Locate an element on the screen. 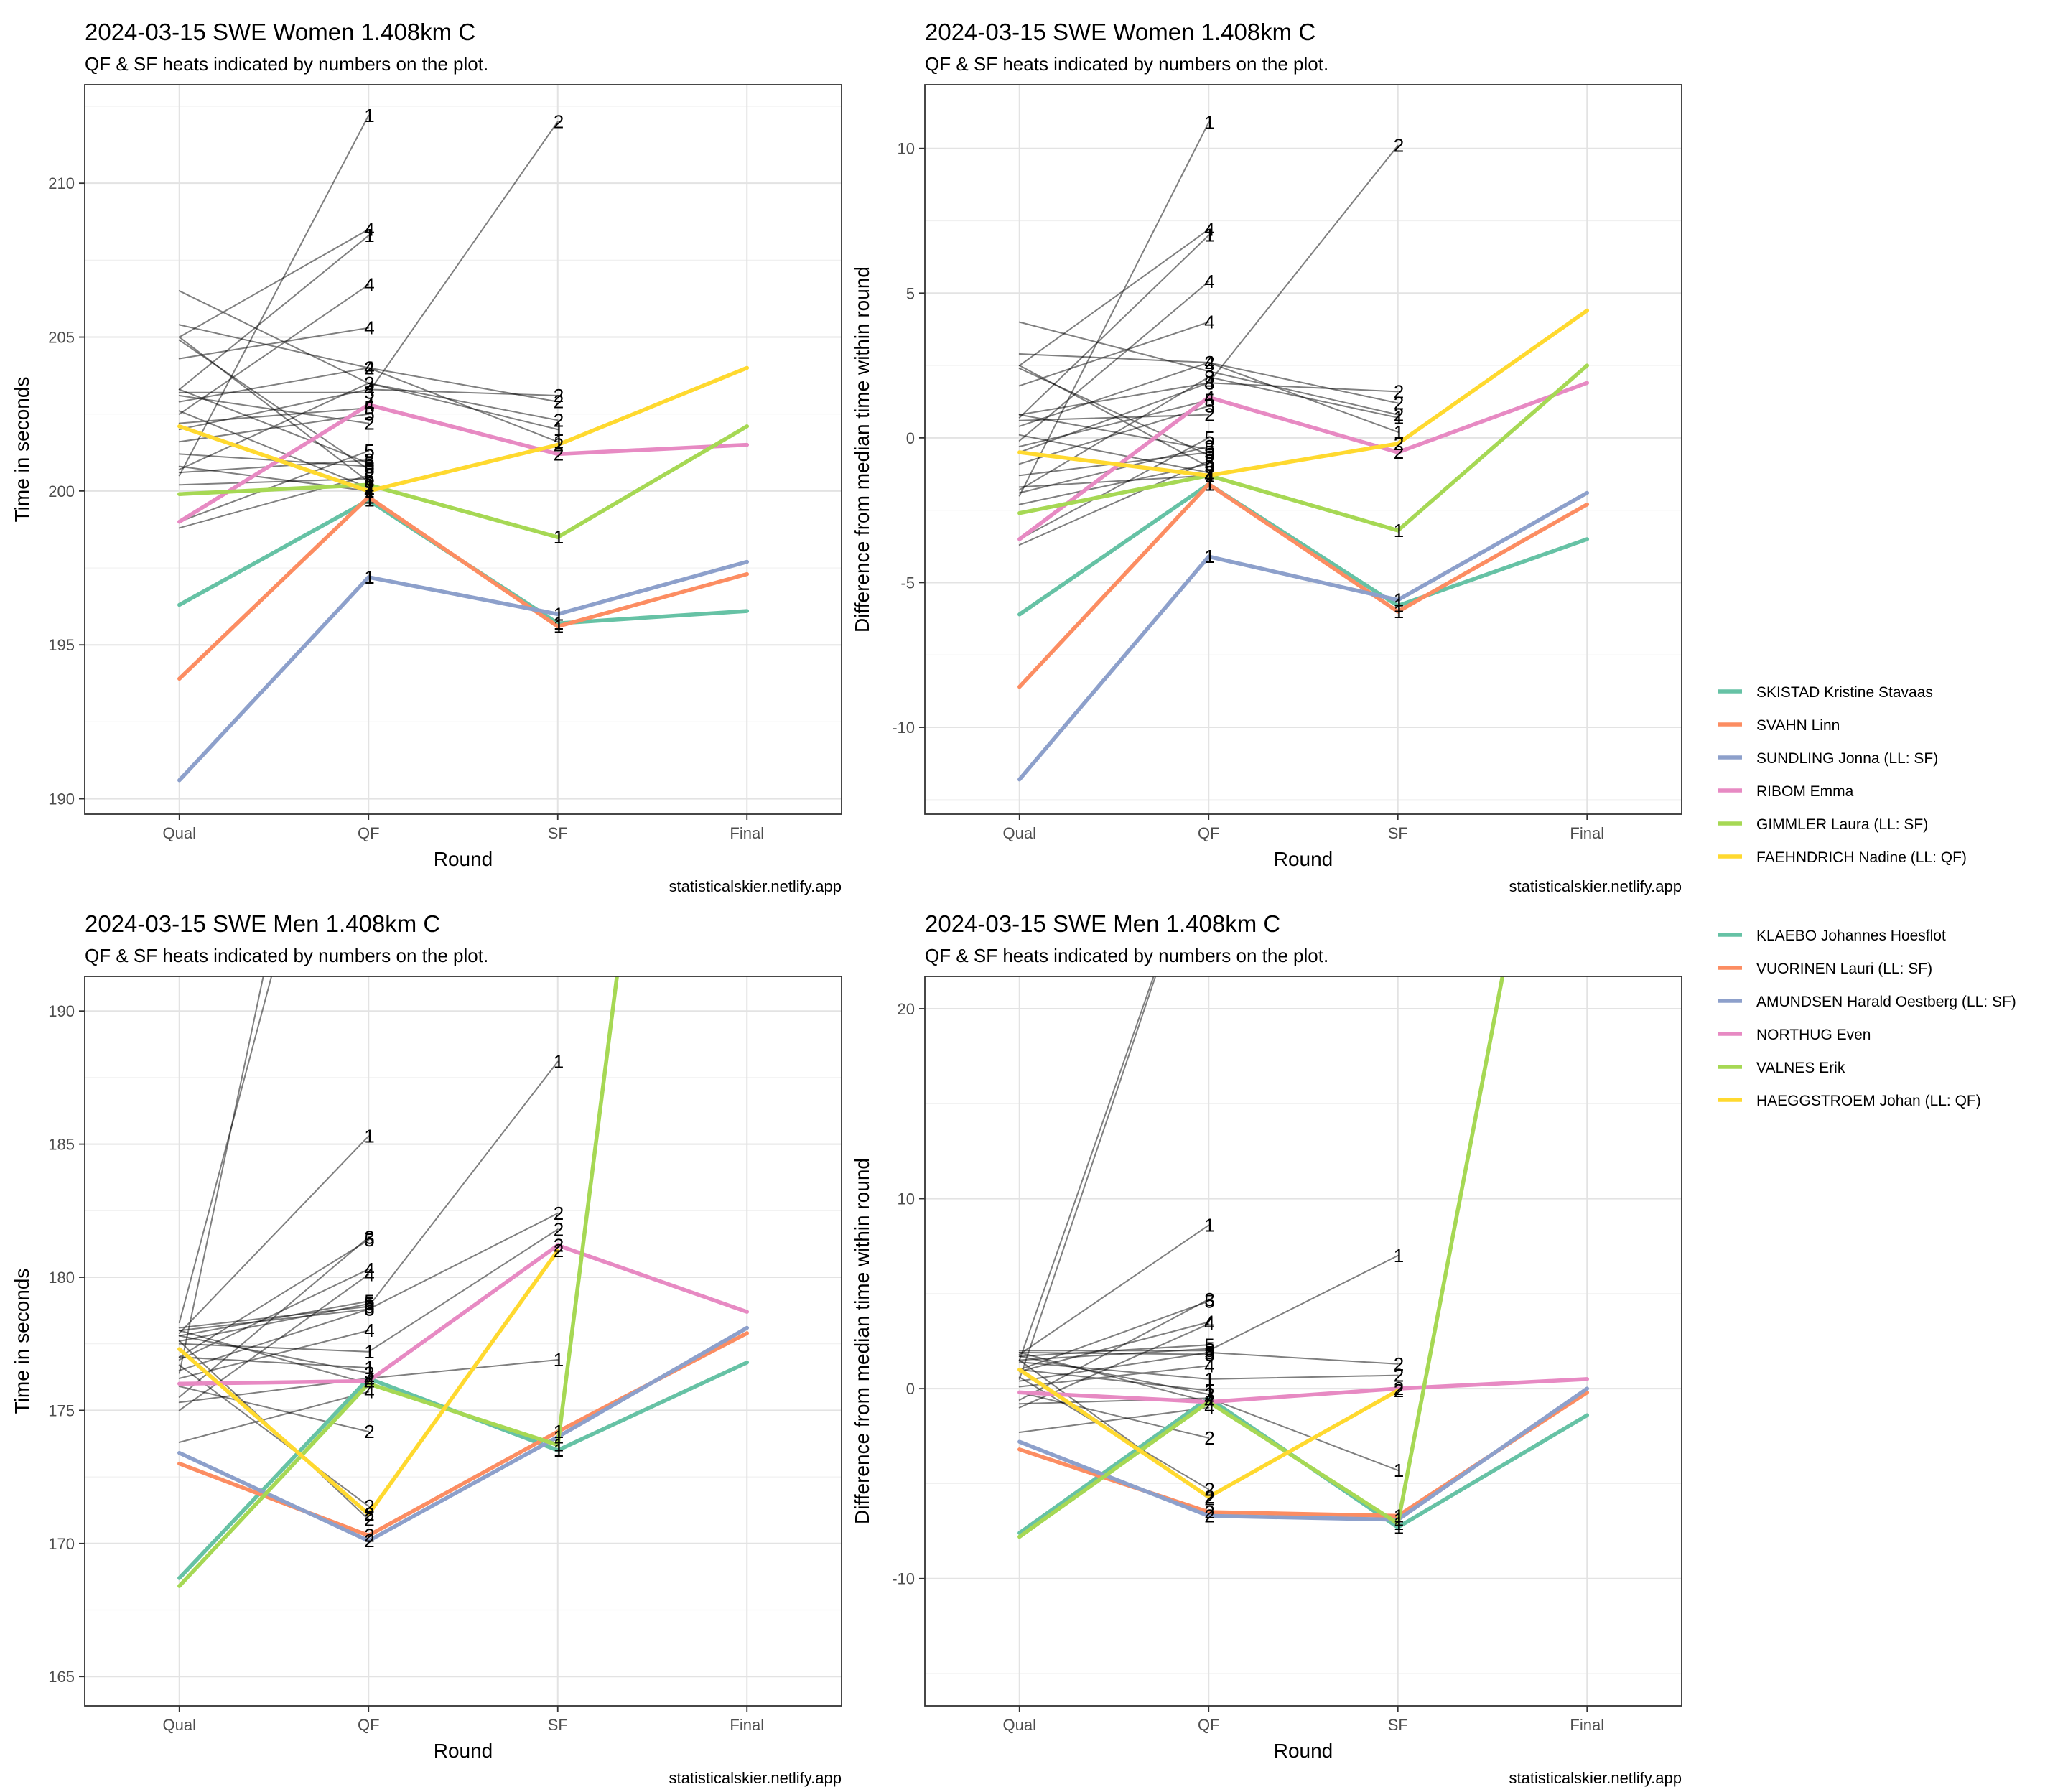 The image size is (2068, 1792). legend-label: GIMMLER Laura (LL: SF) is located at coordinates (1842, 824).